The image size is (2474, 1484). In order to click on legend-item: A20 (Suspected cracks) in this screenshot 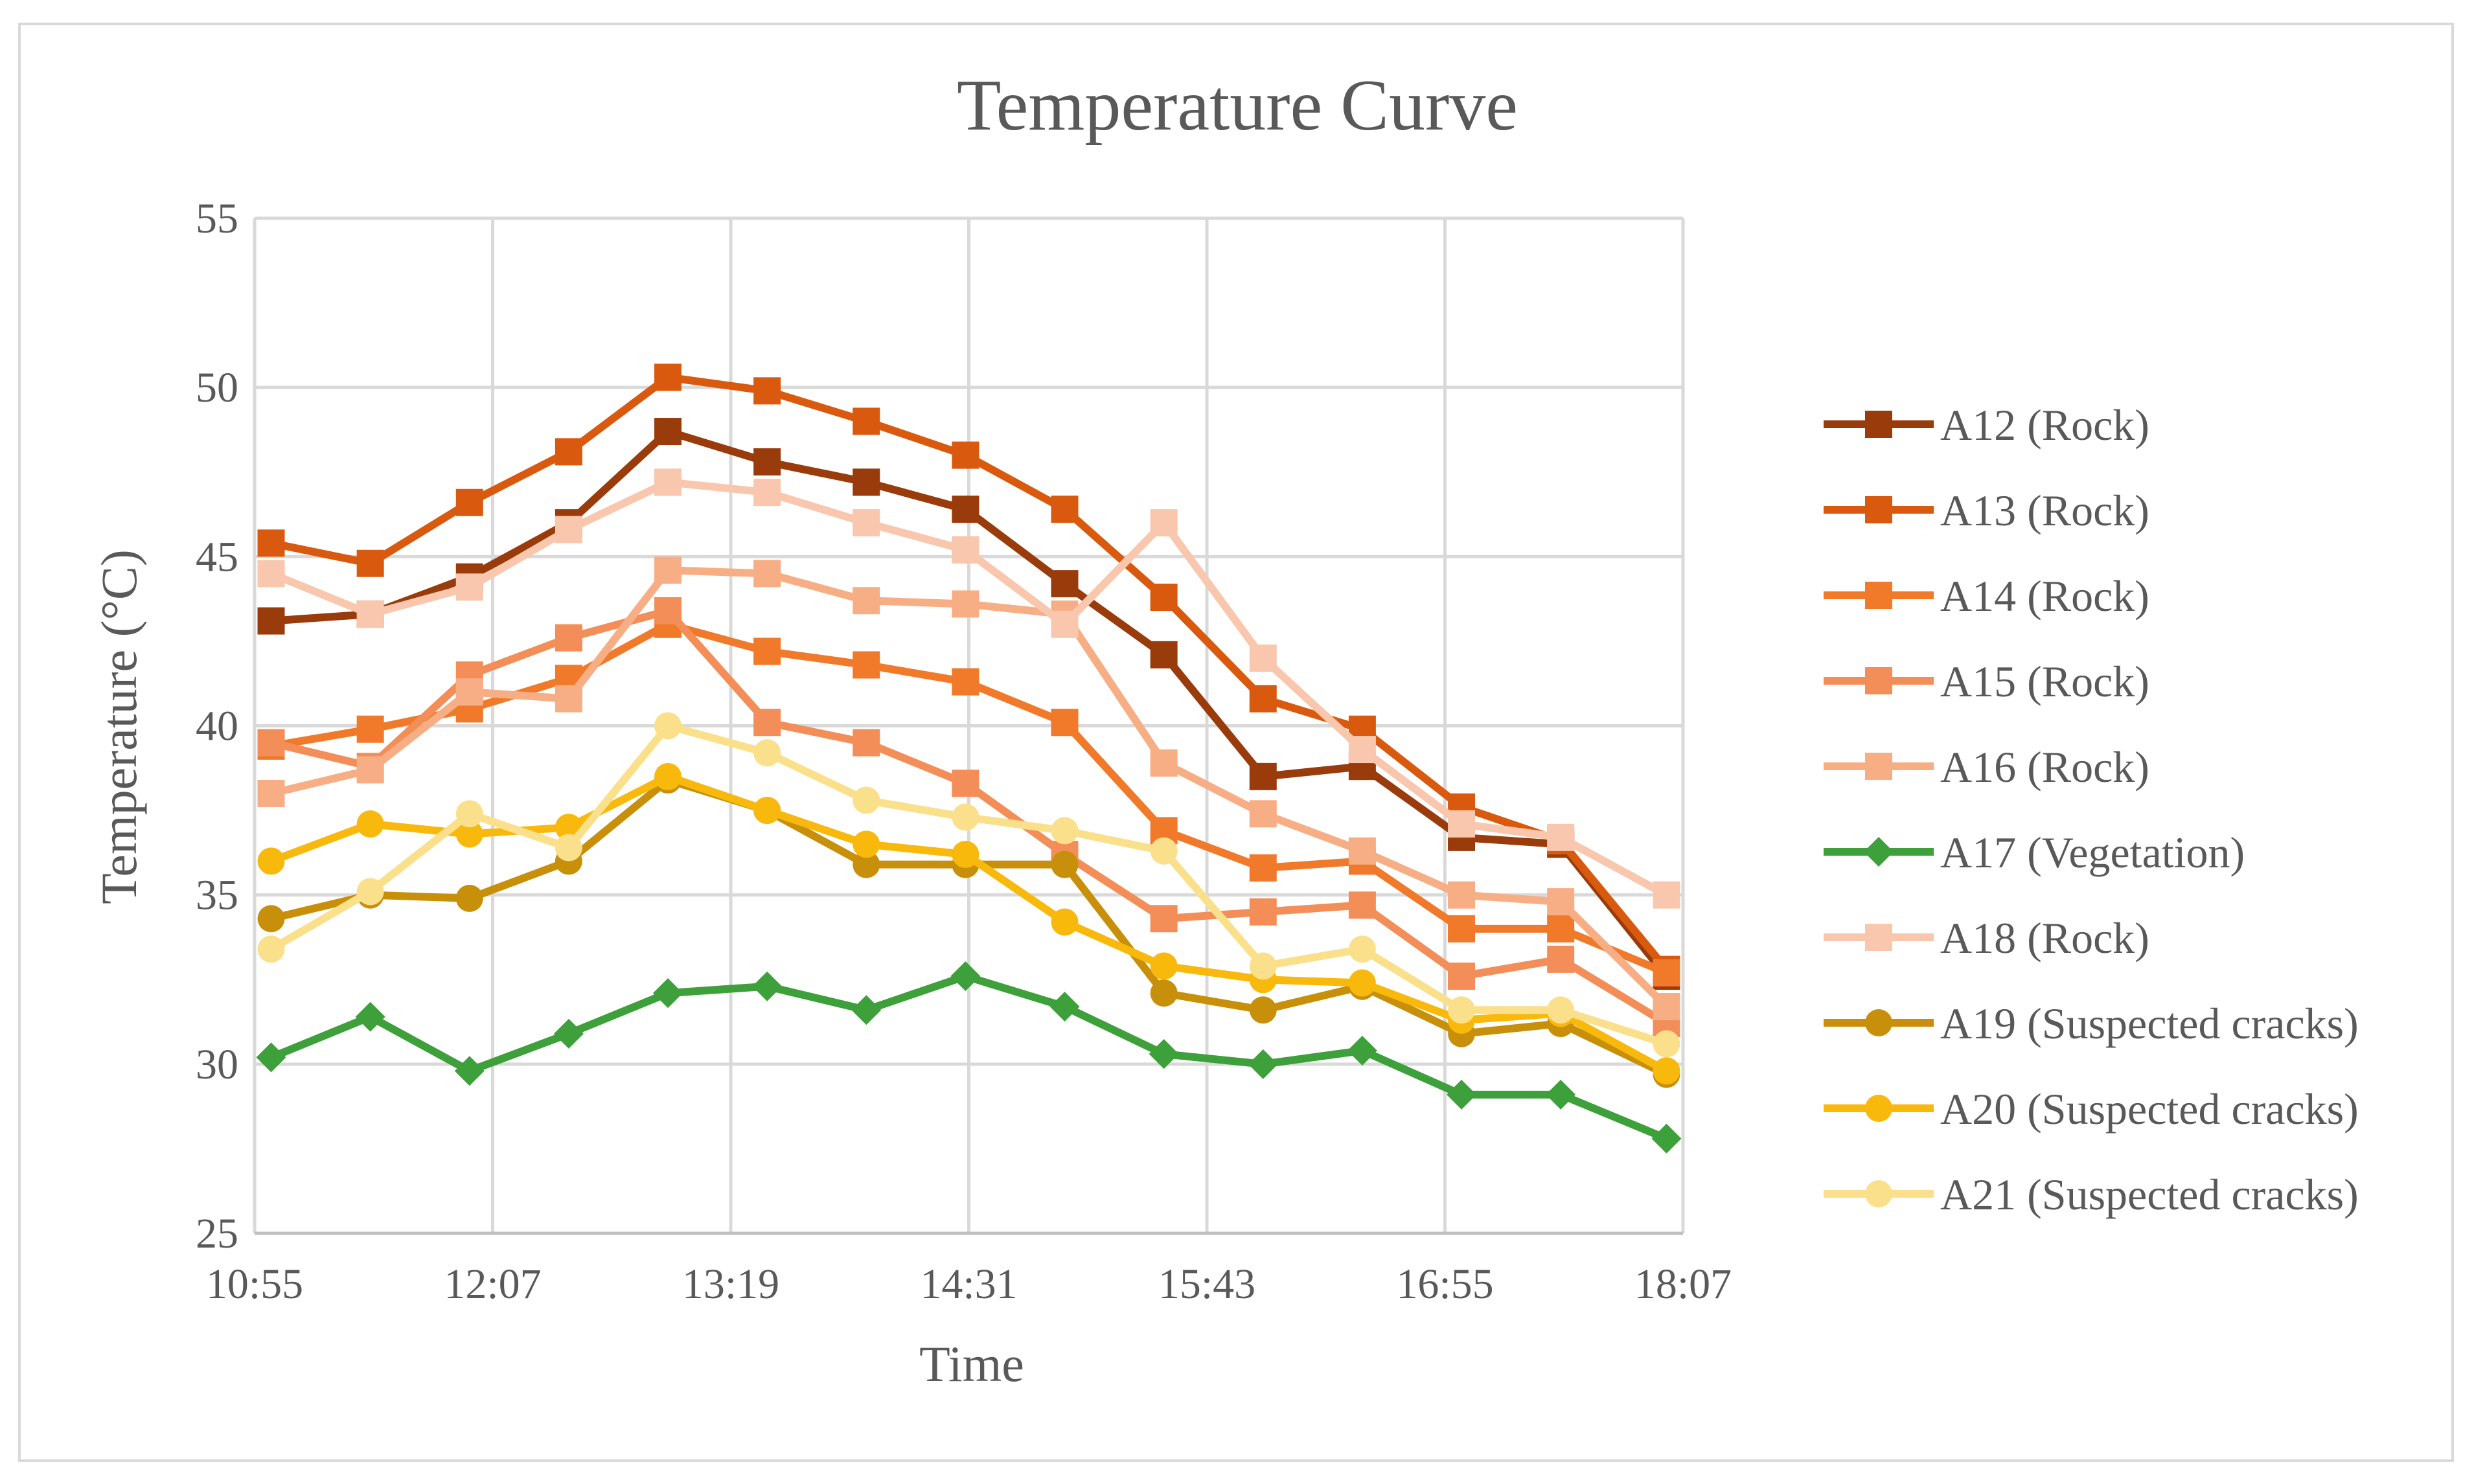, I will do `click(2091, 1109)`.